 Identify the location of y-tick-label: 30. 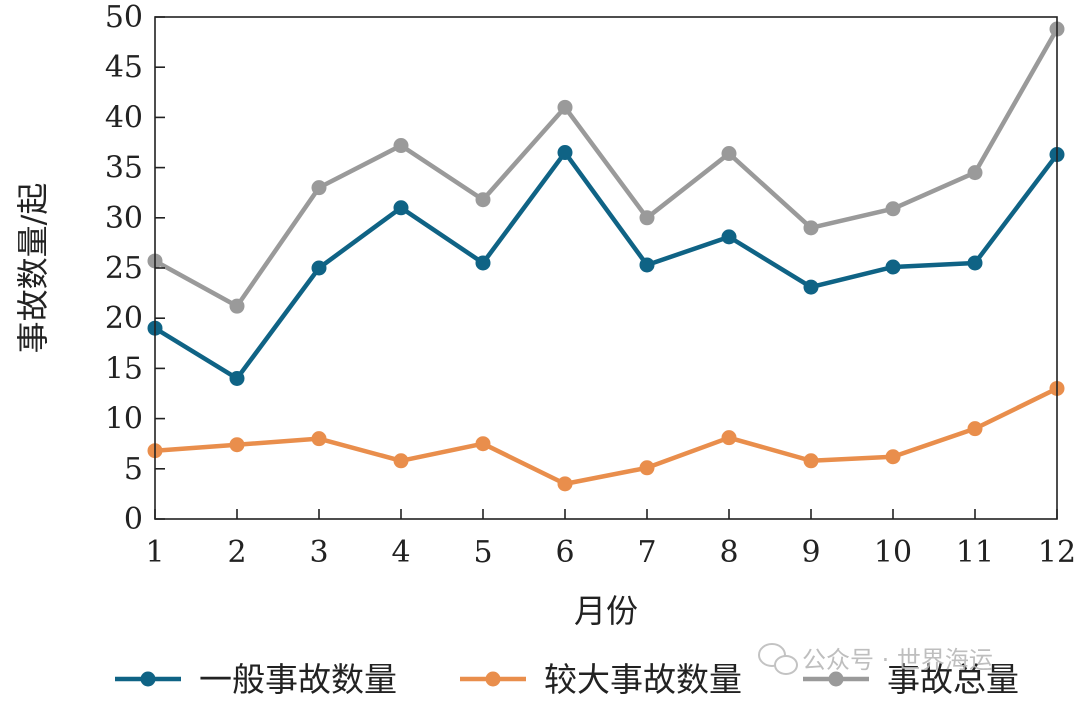
(124, 218).